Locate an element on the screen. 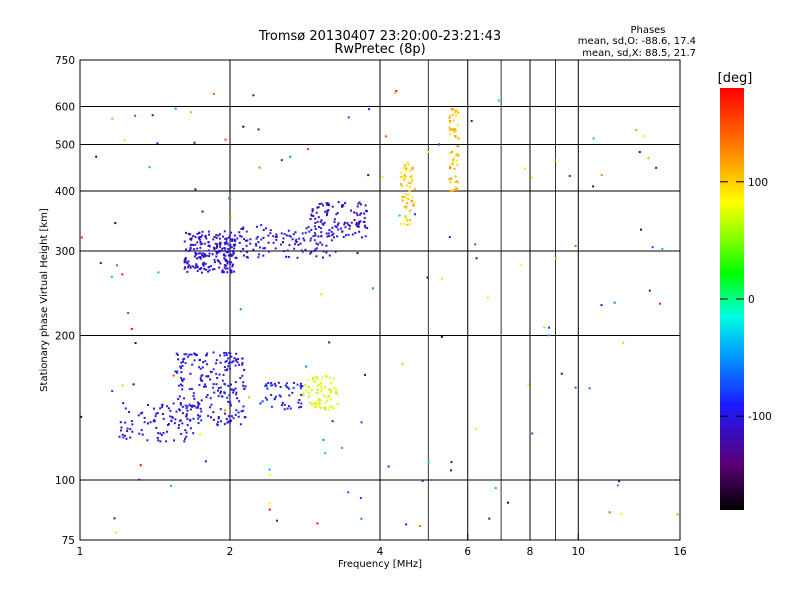 The width and height of the screenshot is (800, 600). x-tick-label: 1 is located at coordinates (80, 552).